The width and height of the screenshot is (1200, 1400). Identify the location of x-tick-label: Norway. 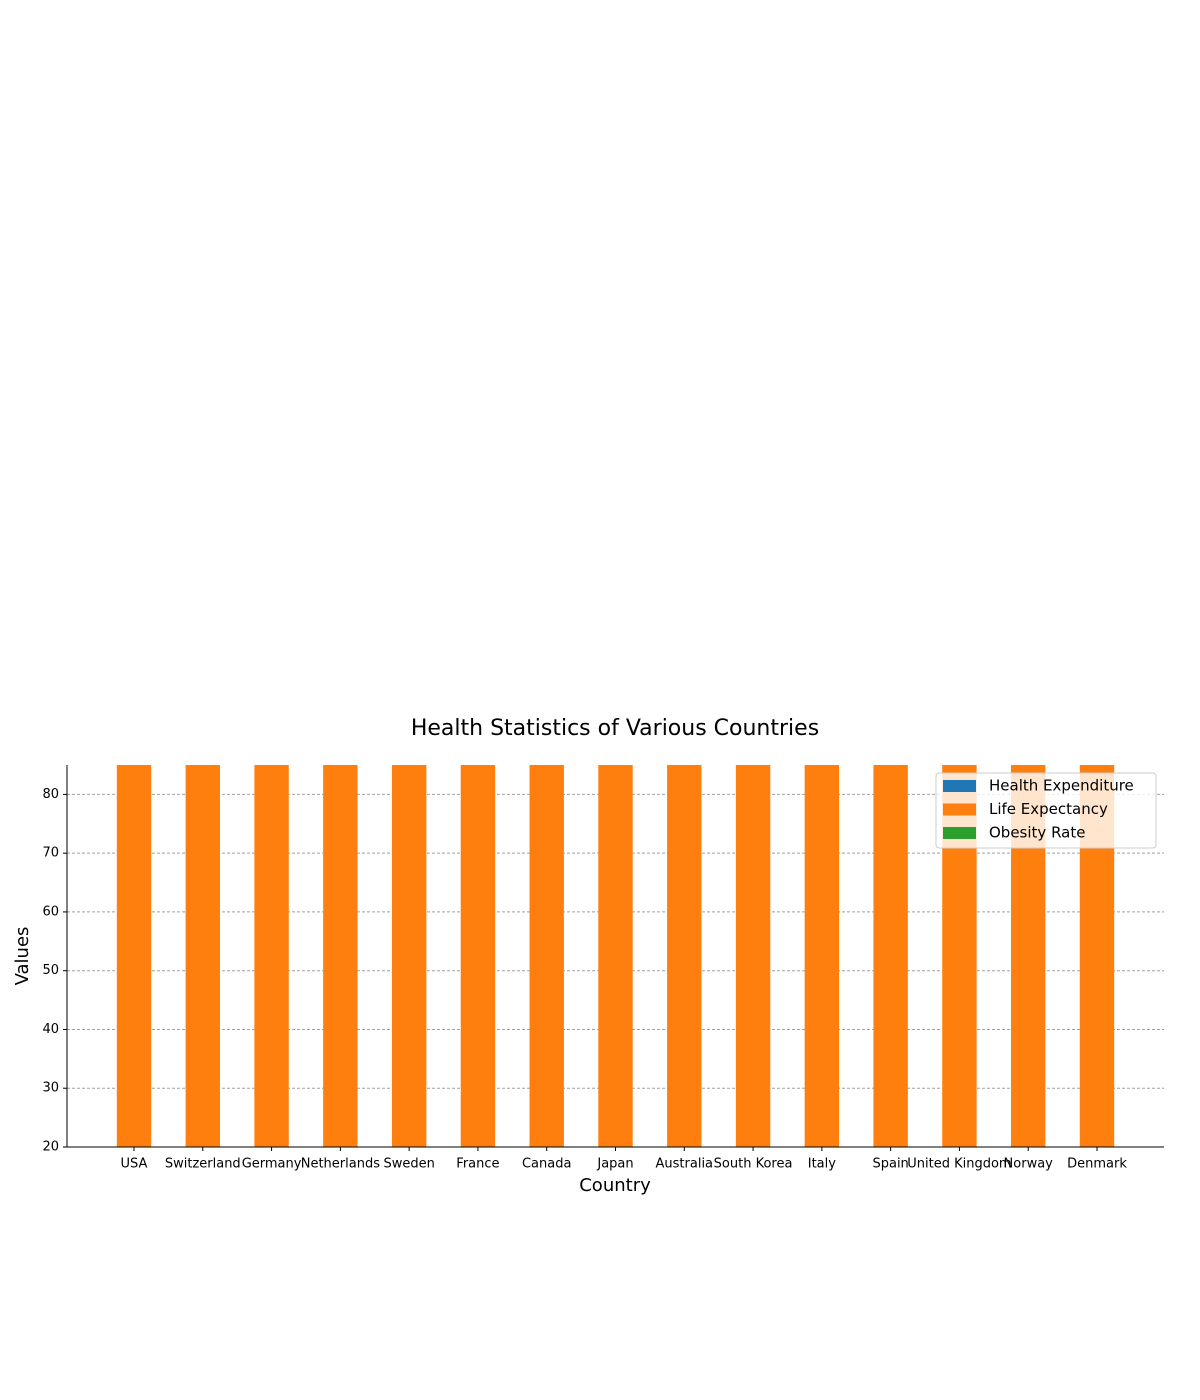
(1029, 1164).